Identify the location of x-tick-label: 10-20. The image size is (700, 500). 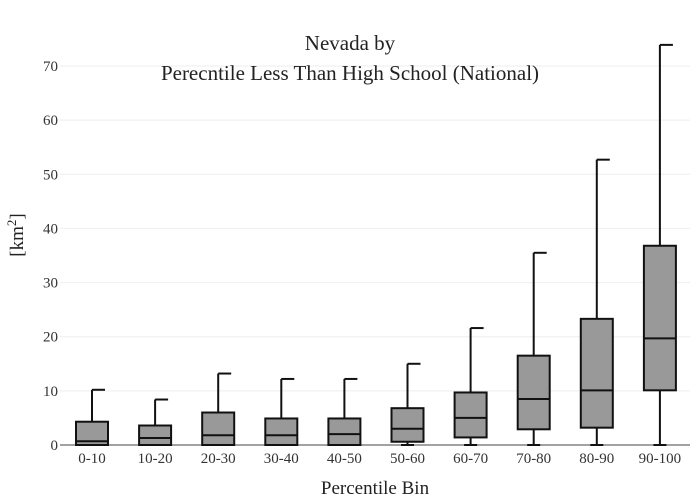
(155, 459).